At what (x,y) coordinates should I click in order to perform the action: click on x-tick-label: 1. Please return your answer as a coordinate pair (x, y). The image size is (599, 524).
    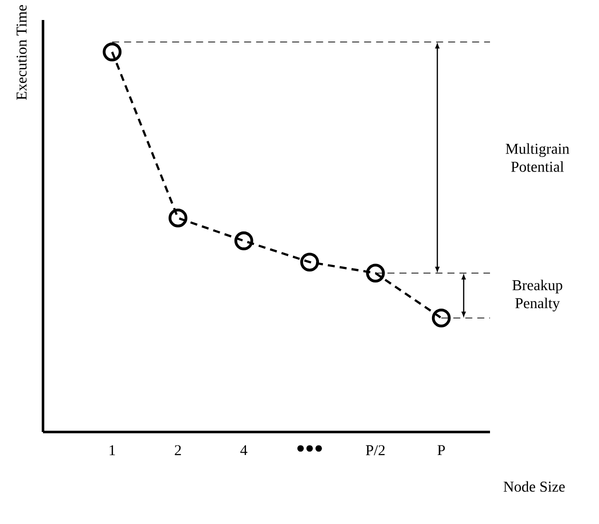
    Looking at the image, I should click on (112, 450).